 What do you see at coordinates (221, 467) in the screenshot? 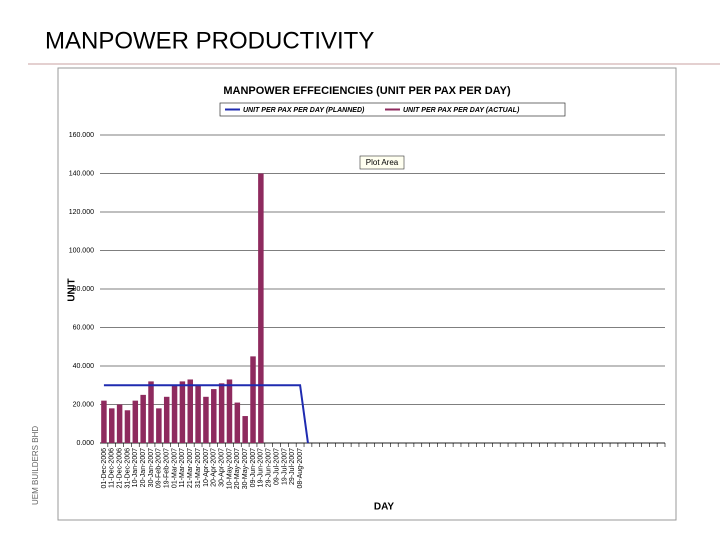
I see `x-tick-label: 30-Apr-2007` at bounding box center [221, 467].